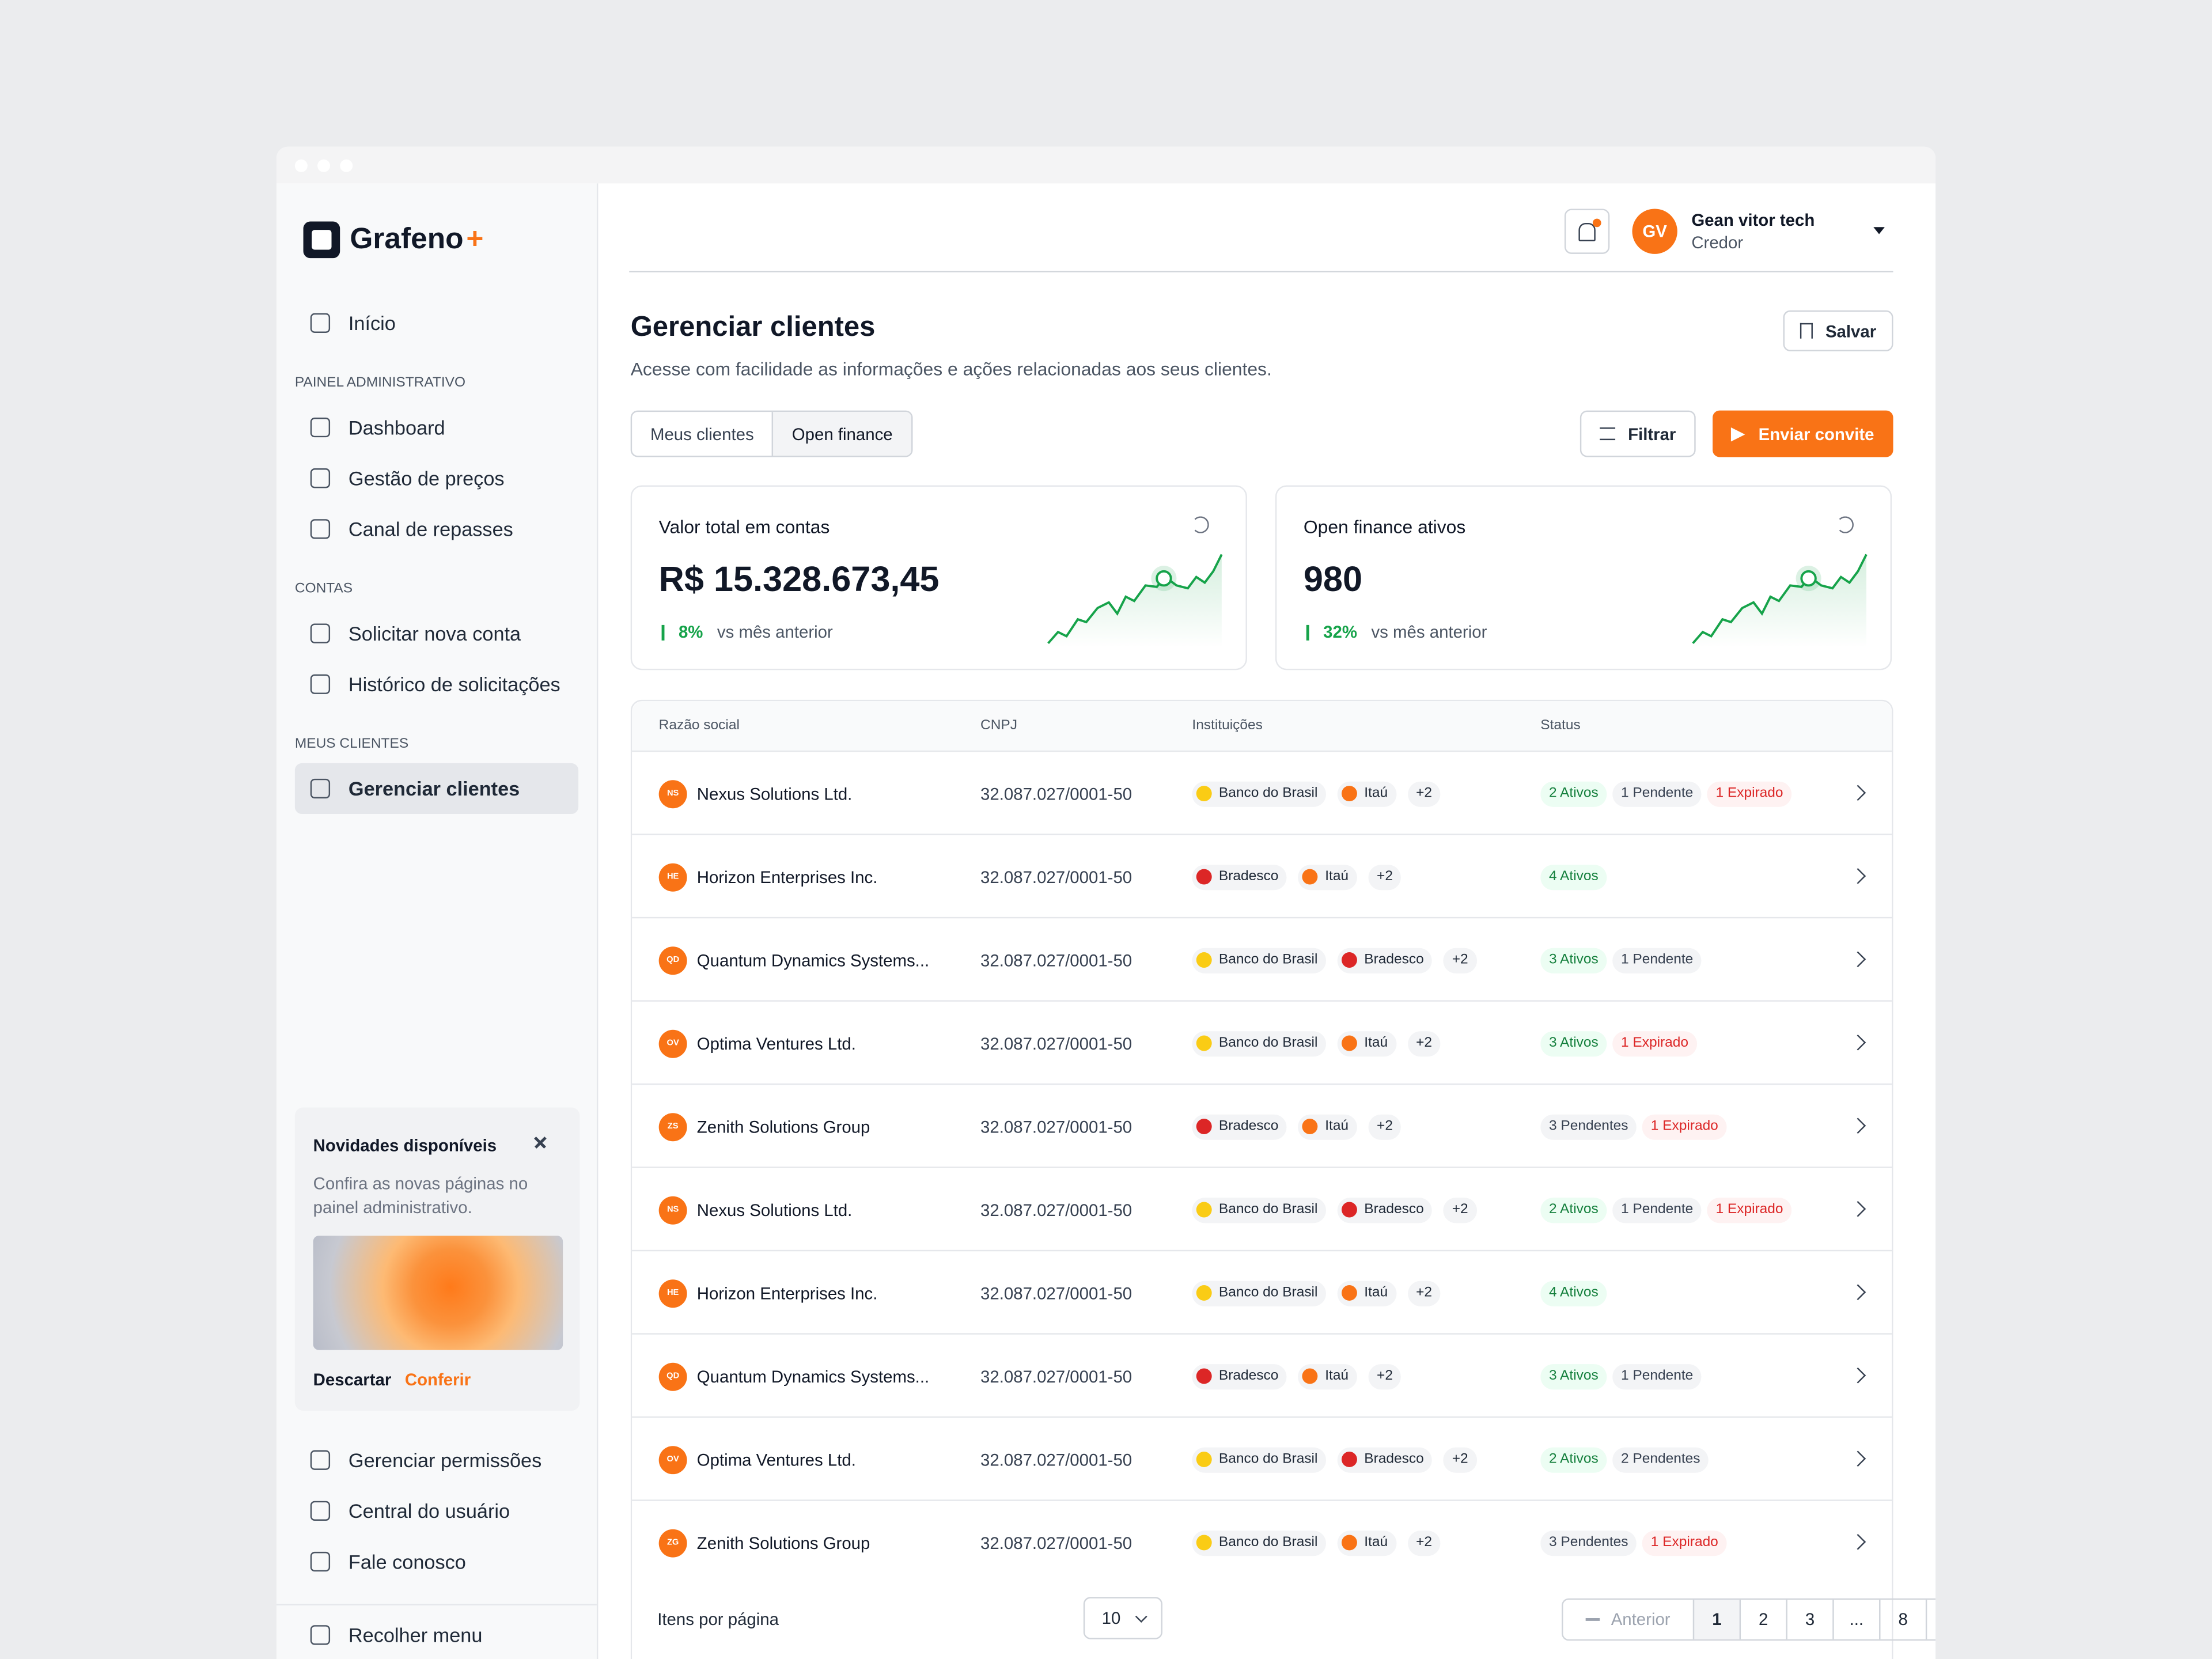 The width and height of the screenshot is (2212, 1659). Describe the element at coordinates (436, 528) in the screenshot. I see `nav-item: Canal de repasses` at that location.